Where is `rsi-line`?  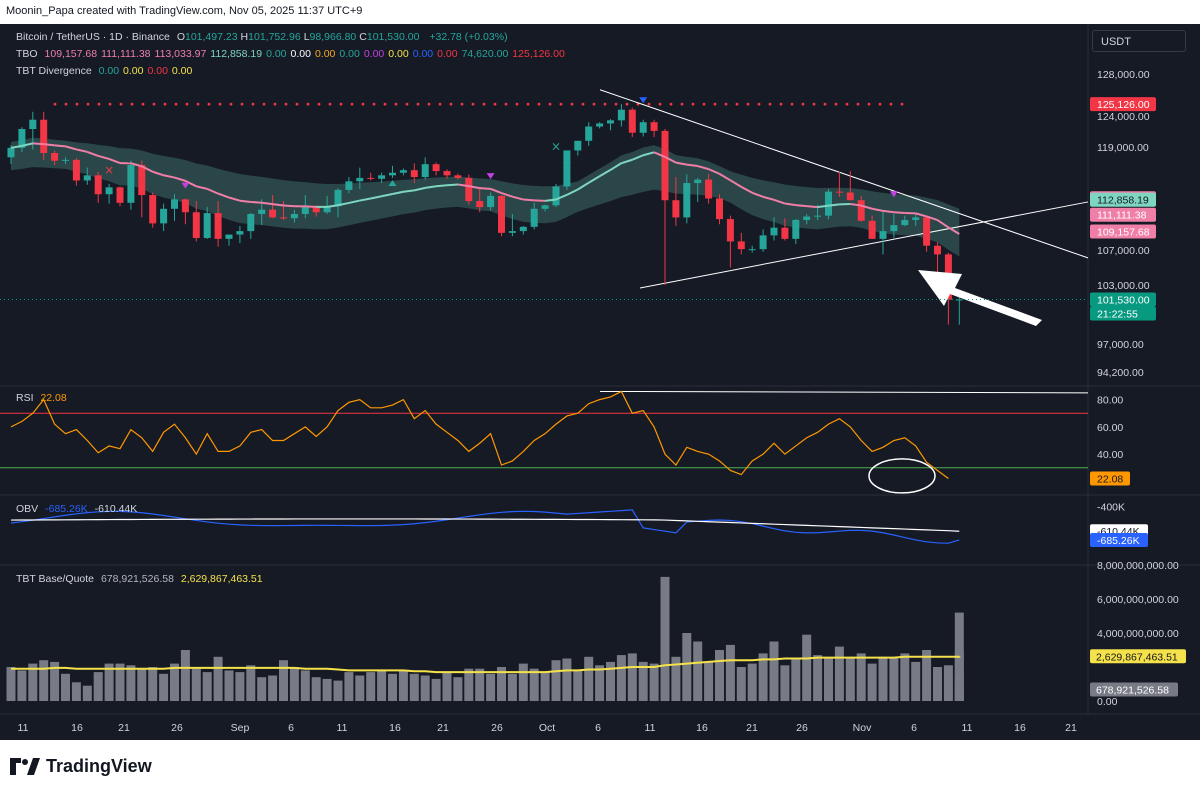
rsi-line is located at coordinates (479, 435).